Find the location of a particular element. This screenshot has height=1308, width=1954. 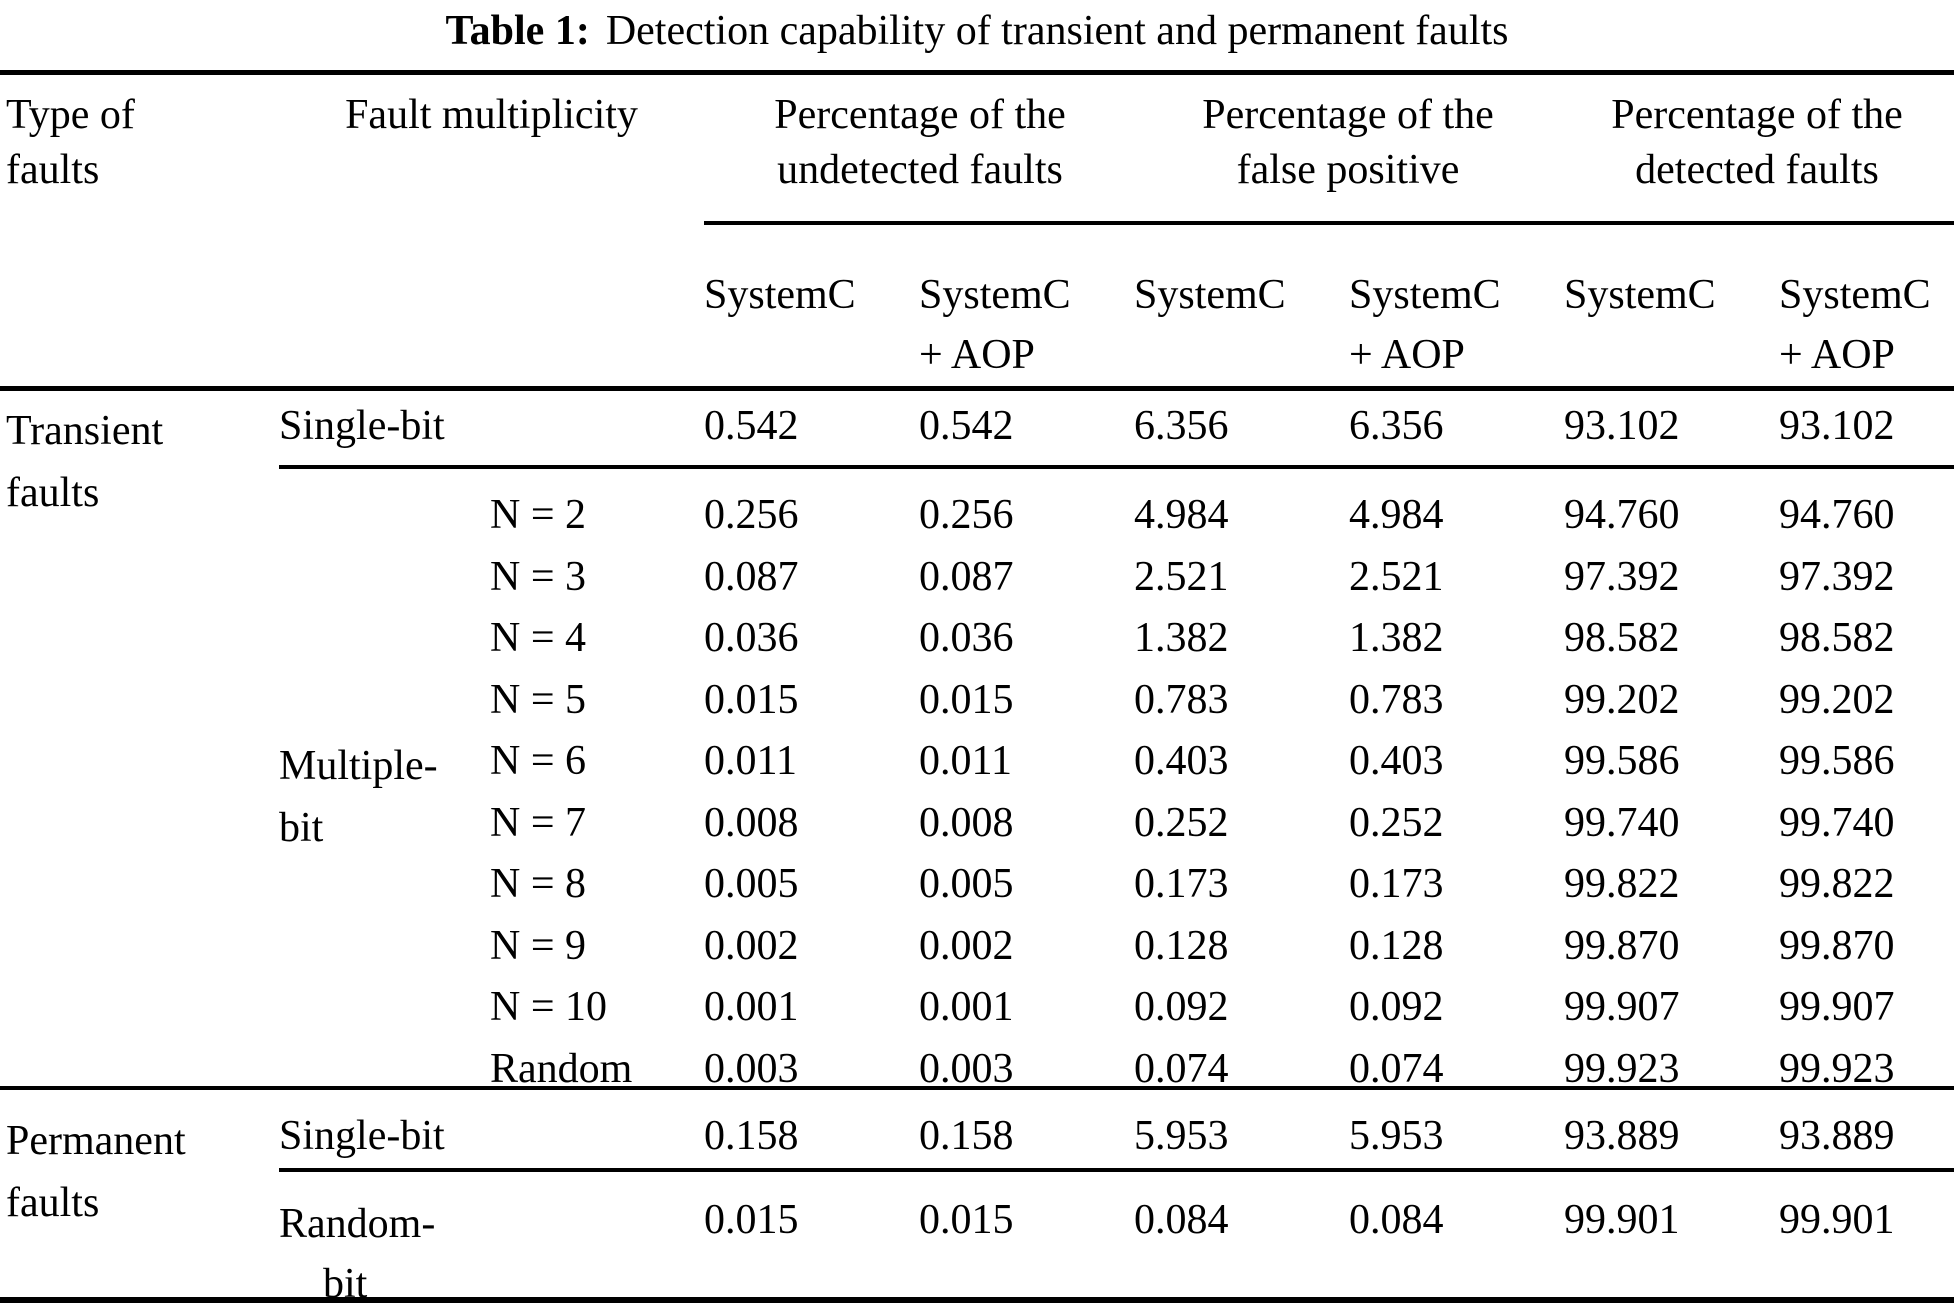

n-label: N = 4 is located at coordinates (538, 638).